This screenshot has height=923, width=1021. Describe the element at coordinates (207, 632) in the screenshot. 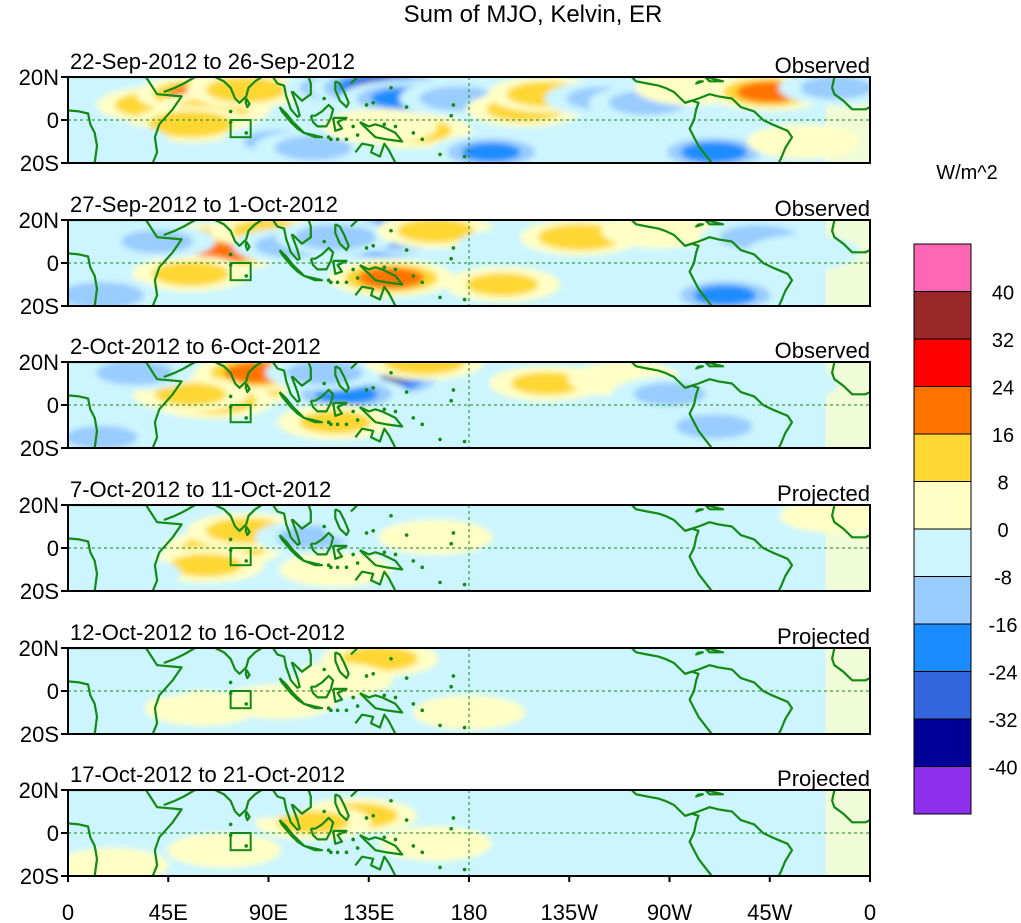

I see `panel-date-range: 12-Oct-2012 to 16-Oct-2012` at that location.